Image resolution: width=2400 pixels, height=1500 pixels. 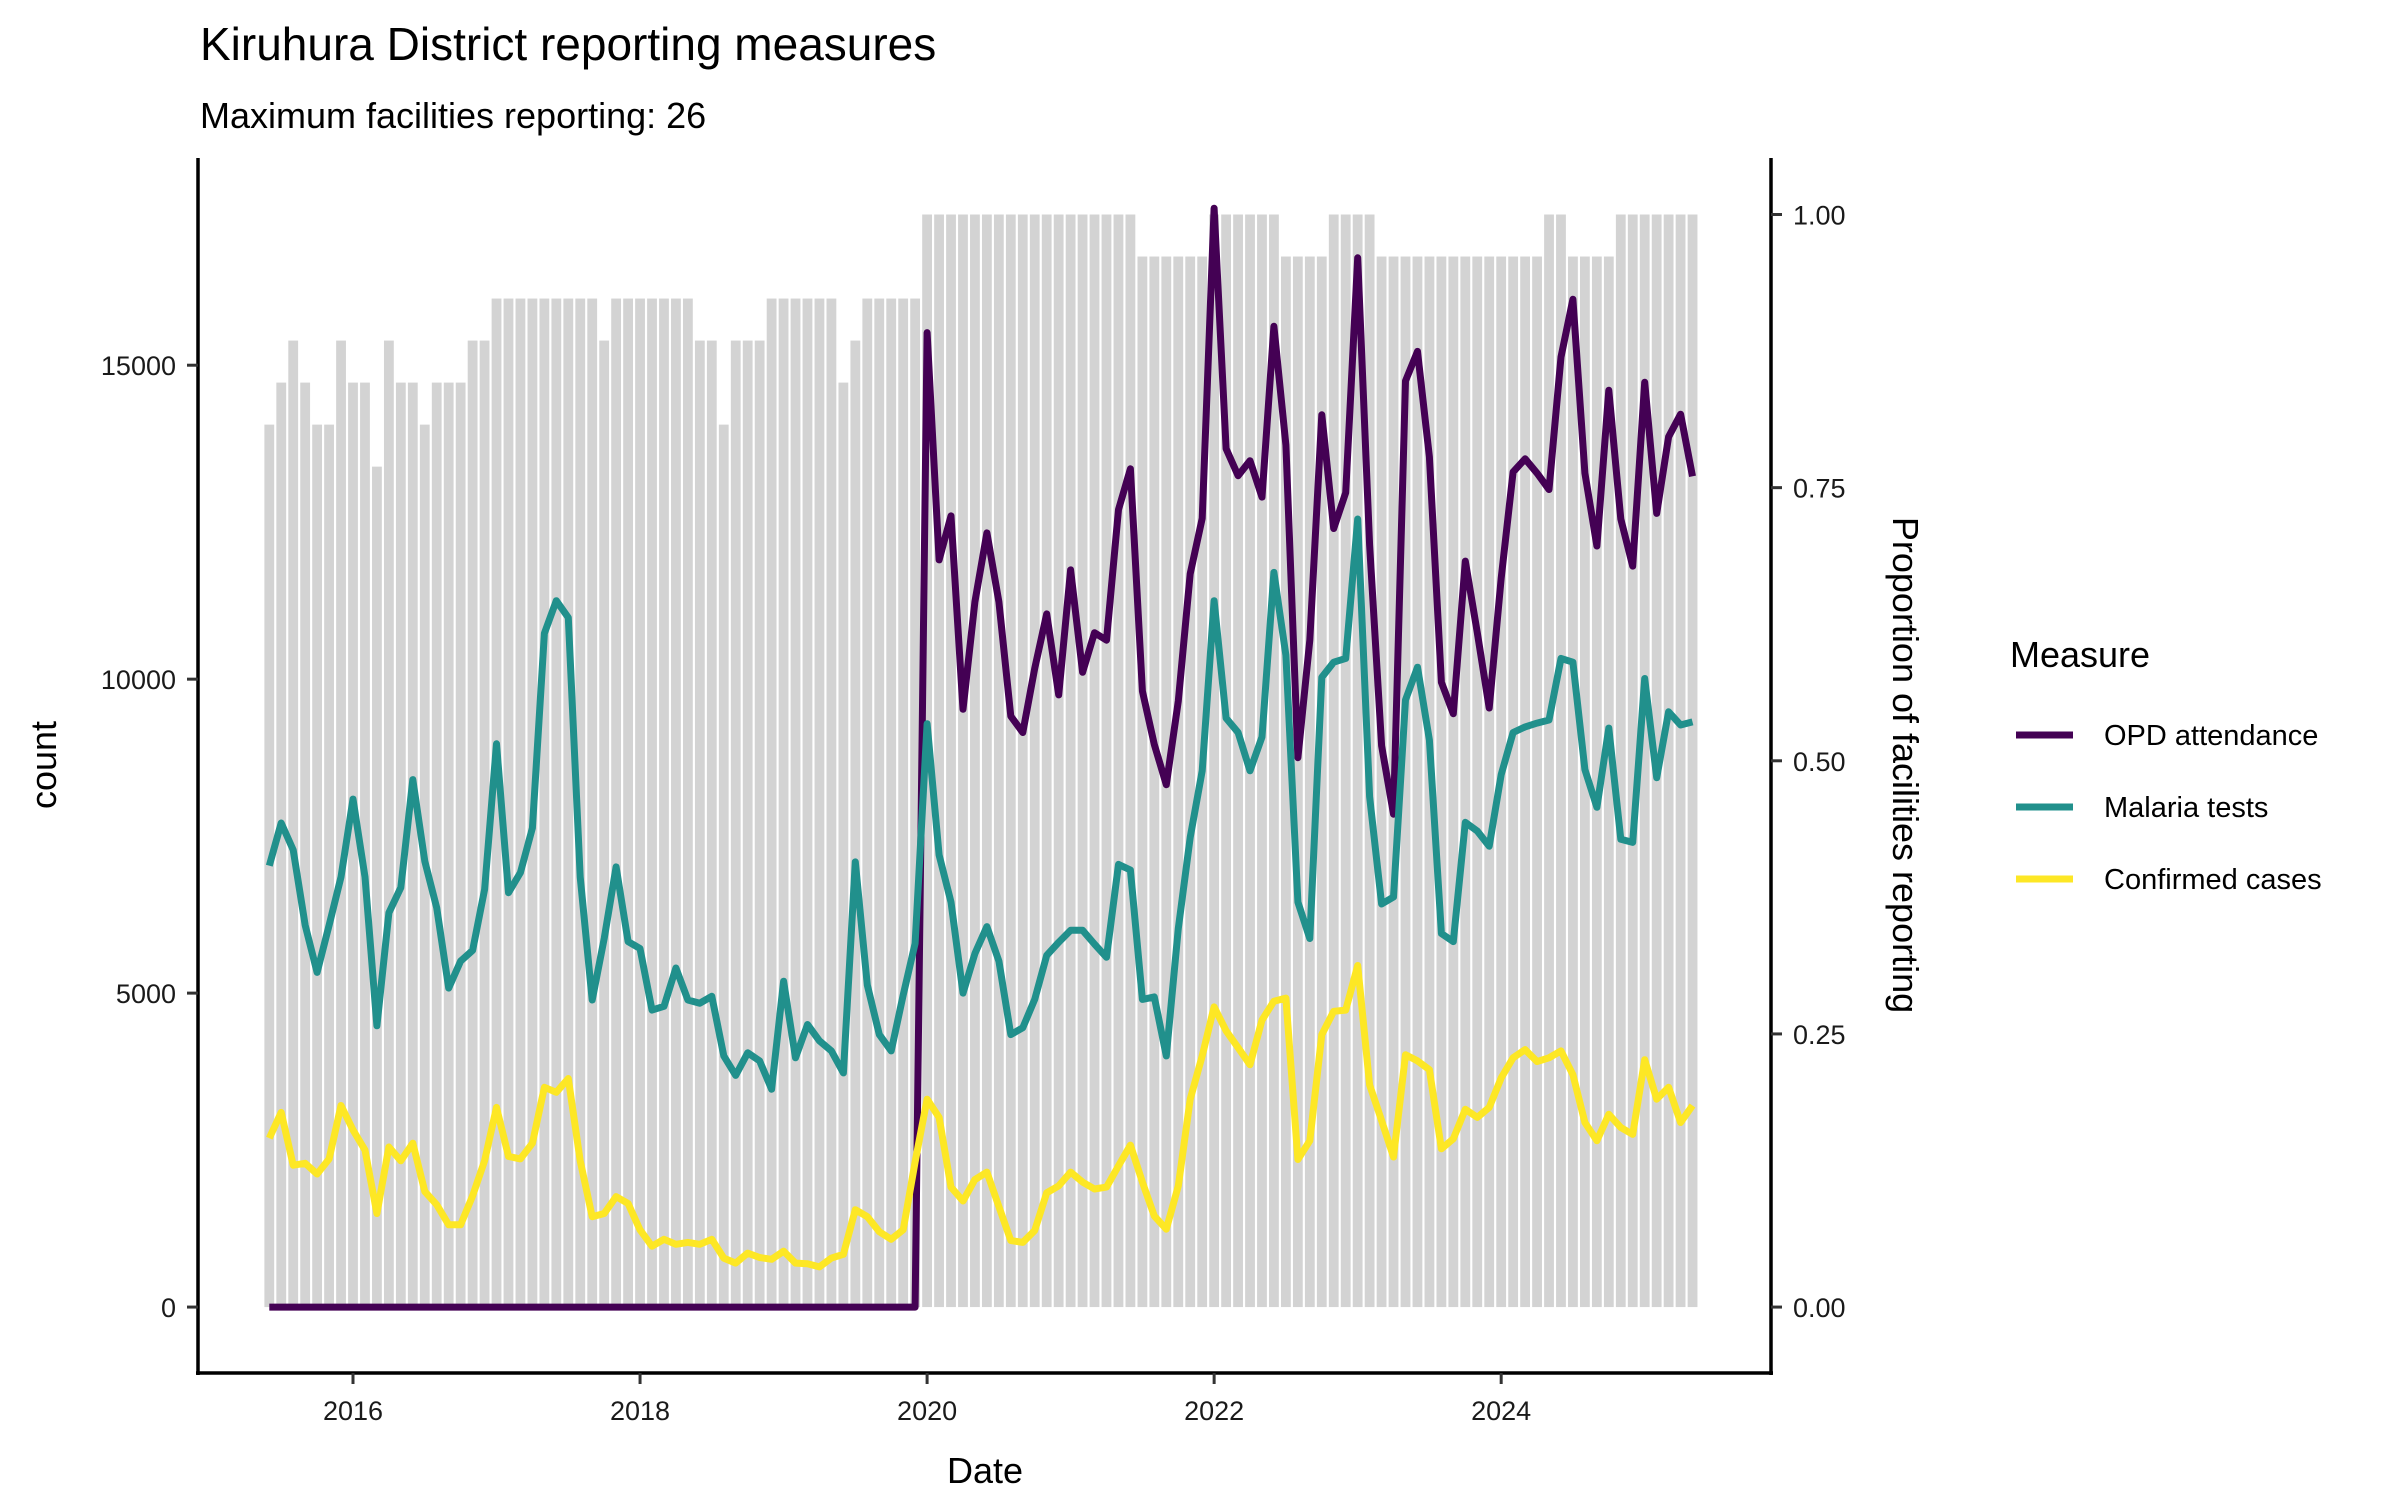 I want to click on series-line-confirmed-cases, so click(x=981, y=1116).